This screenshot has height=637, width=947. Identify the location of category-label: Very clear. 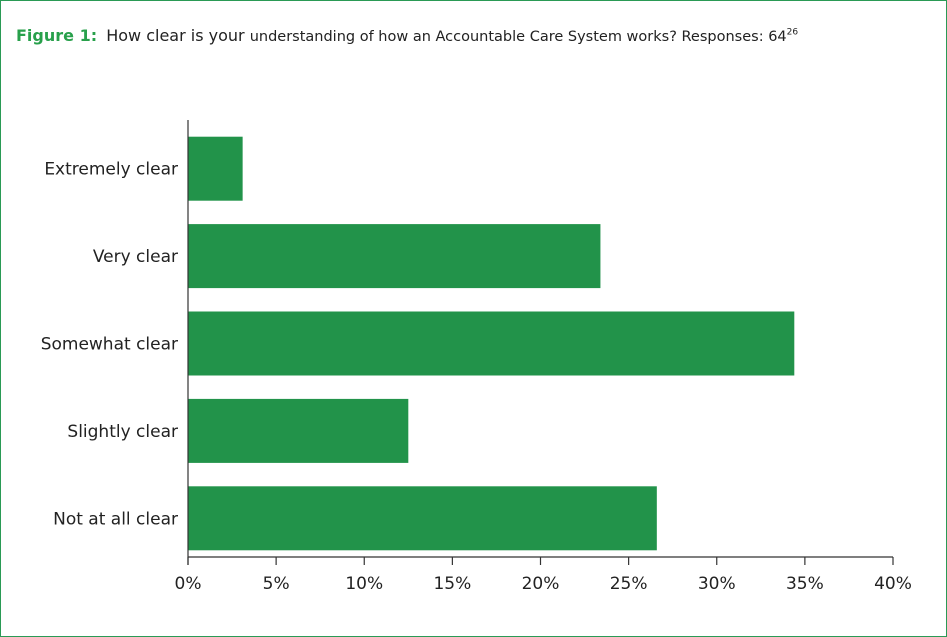
(135, 257).